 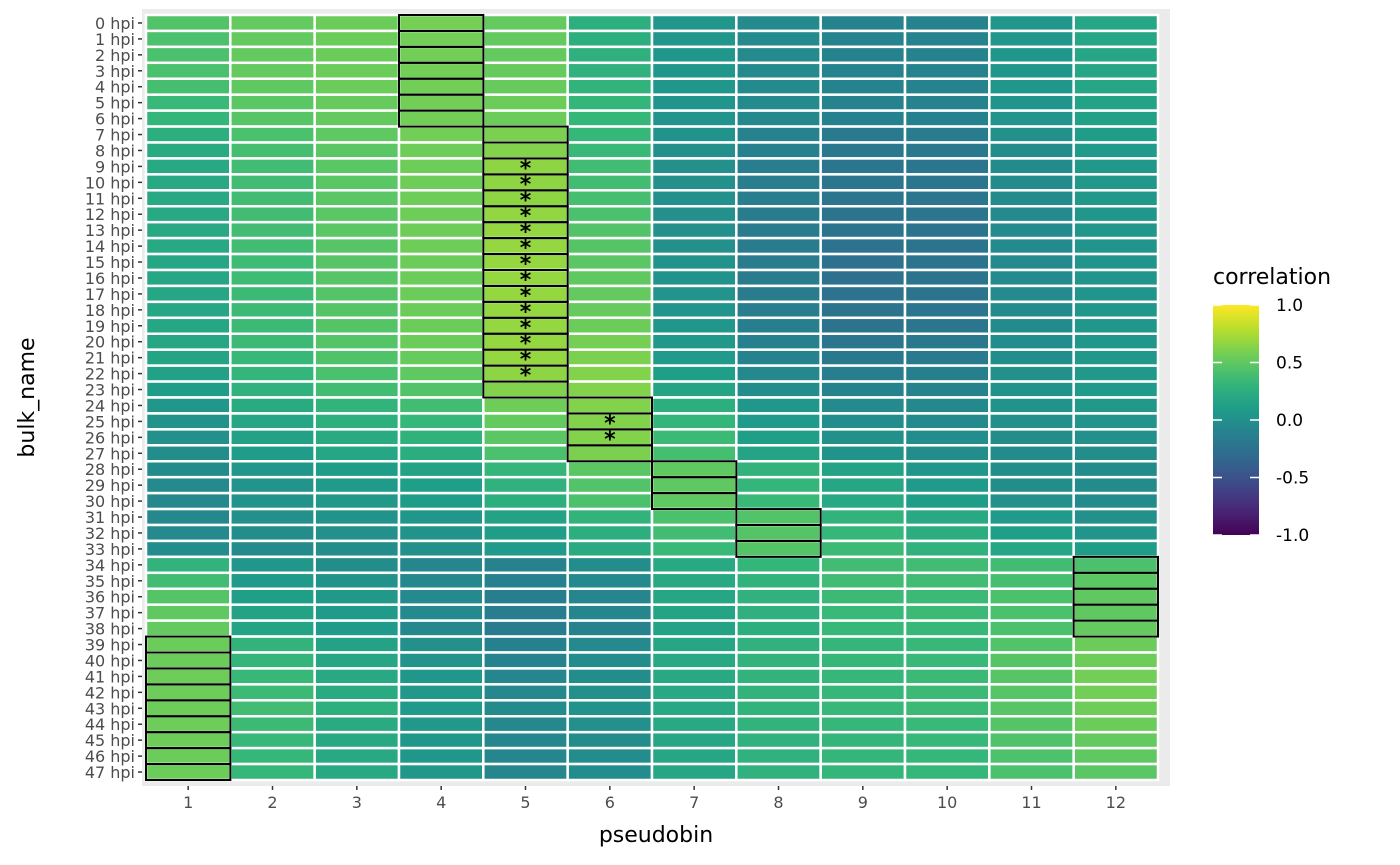 What do you see at coordinates (441, 802) in the screenshot?
I see `x-tick-label: 4` at bounding box center [441, 802].